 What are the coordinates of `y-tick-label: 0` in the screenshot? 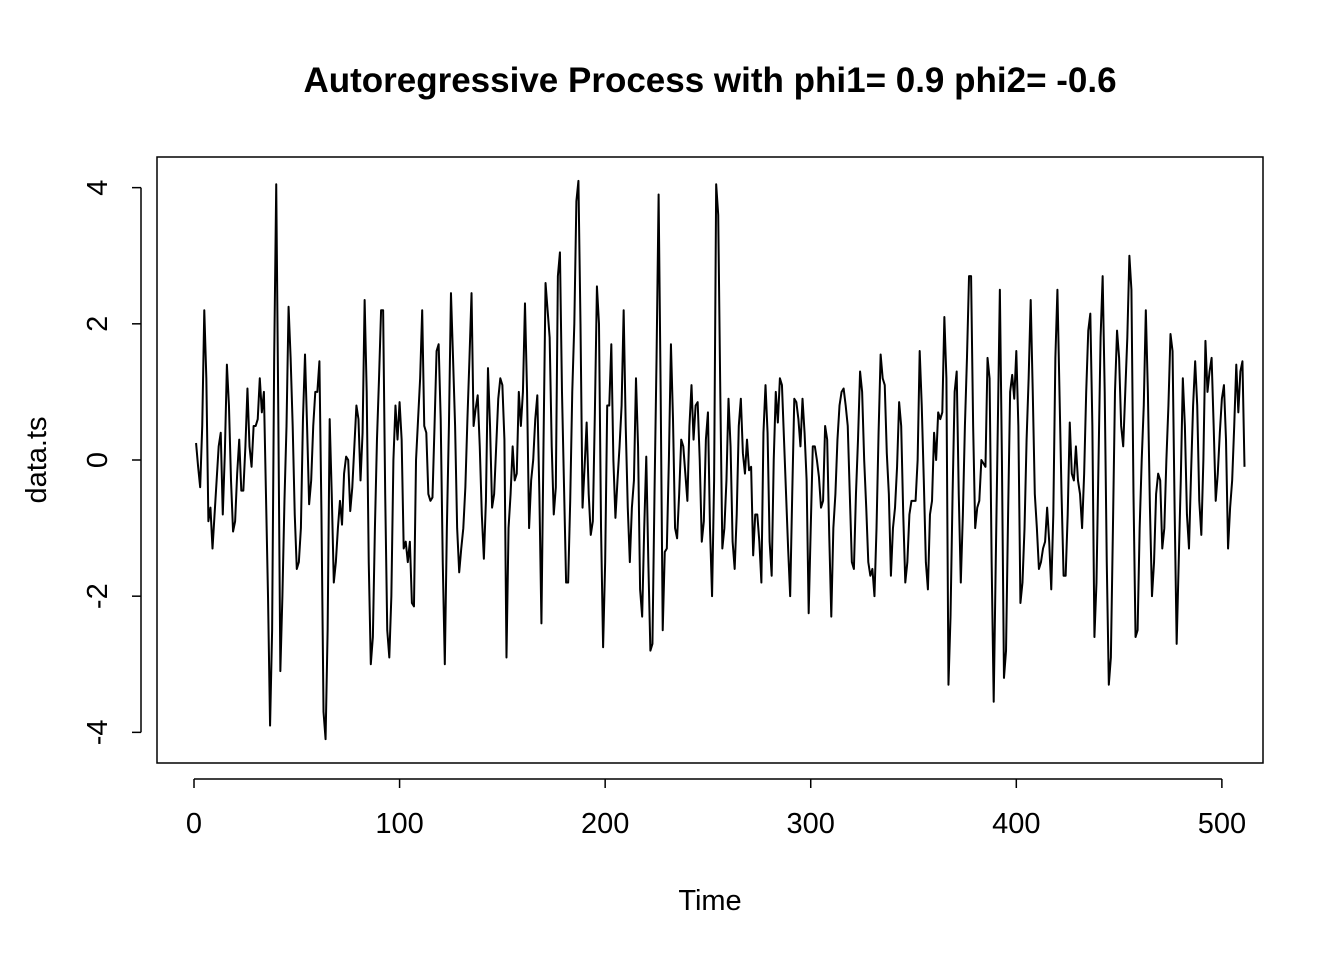 It's located at (98, 460).